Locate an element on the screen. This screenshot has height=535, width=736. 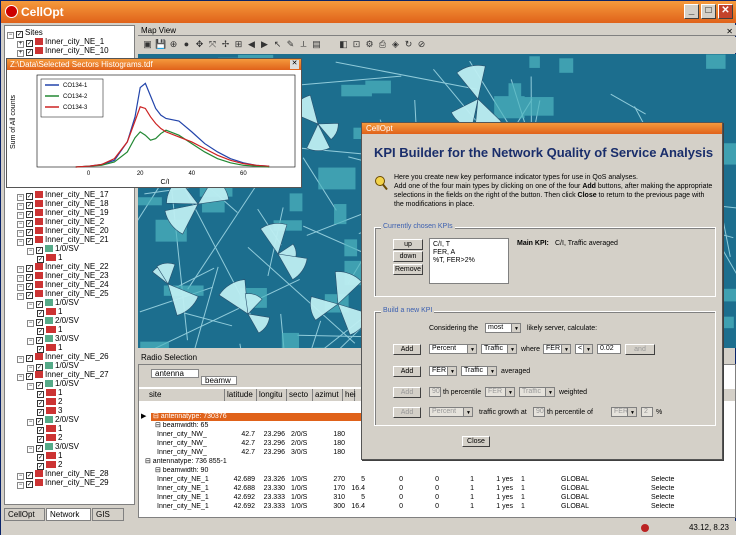
kpi-list-item: FER, A is located at coordinates (444, 252).